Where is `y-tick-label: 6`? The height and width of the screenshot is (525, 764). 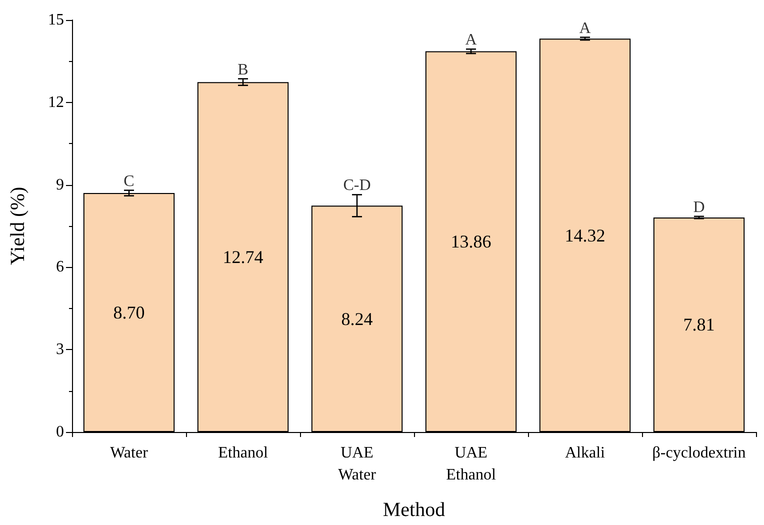 y-tick-label: 6 is located at coordinates (60, 267).